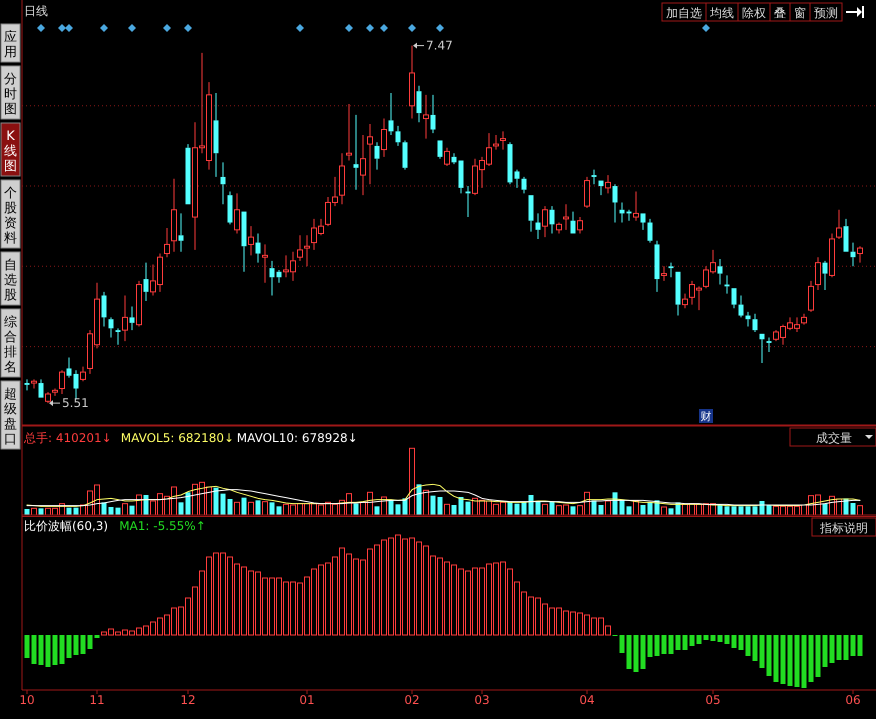 The width and height of the screenshot is (876, 719). I want to click on x-tick-label: 01, so click(307, 700).